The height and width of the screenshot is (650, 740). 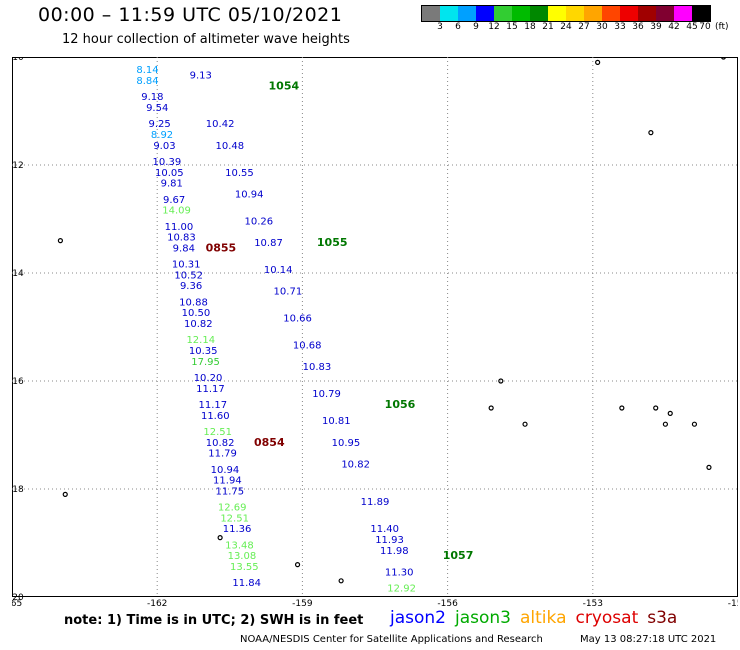 What do you see at coordinates (375, 502) in the screenshot?
I see `right-track-value: 11.89` at bounding box center [375, 502].